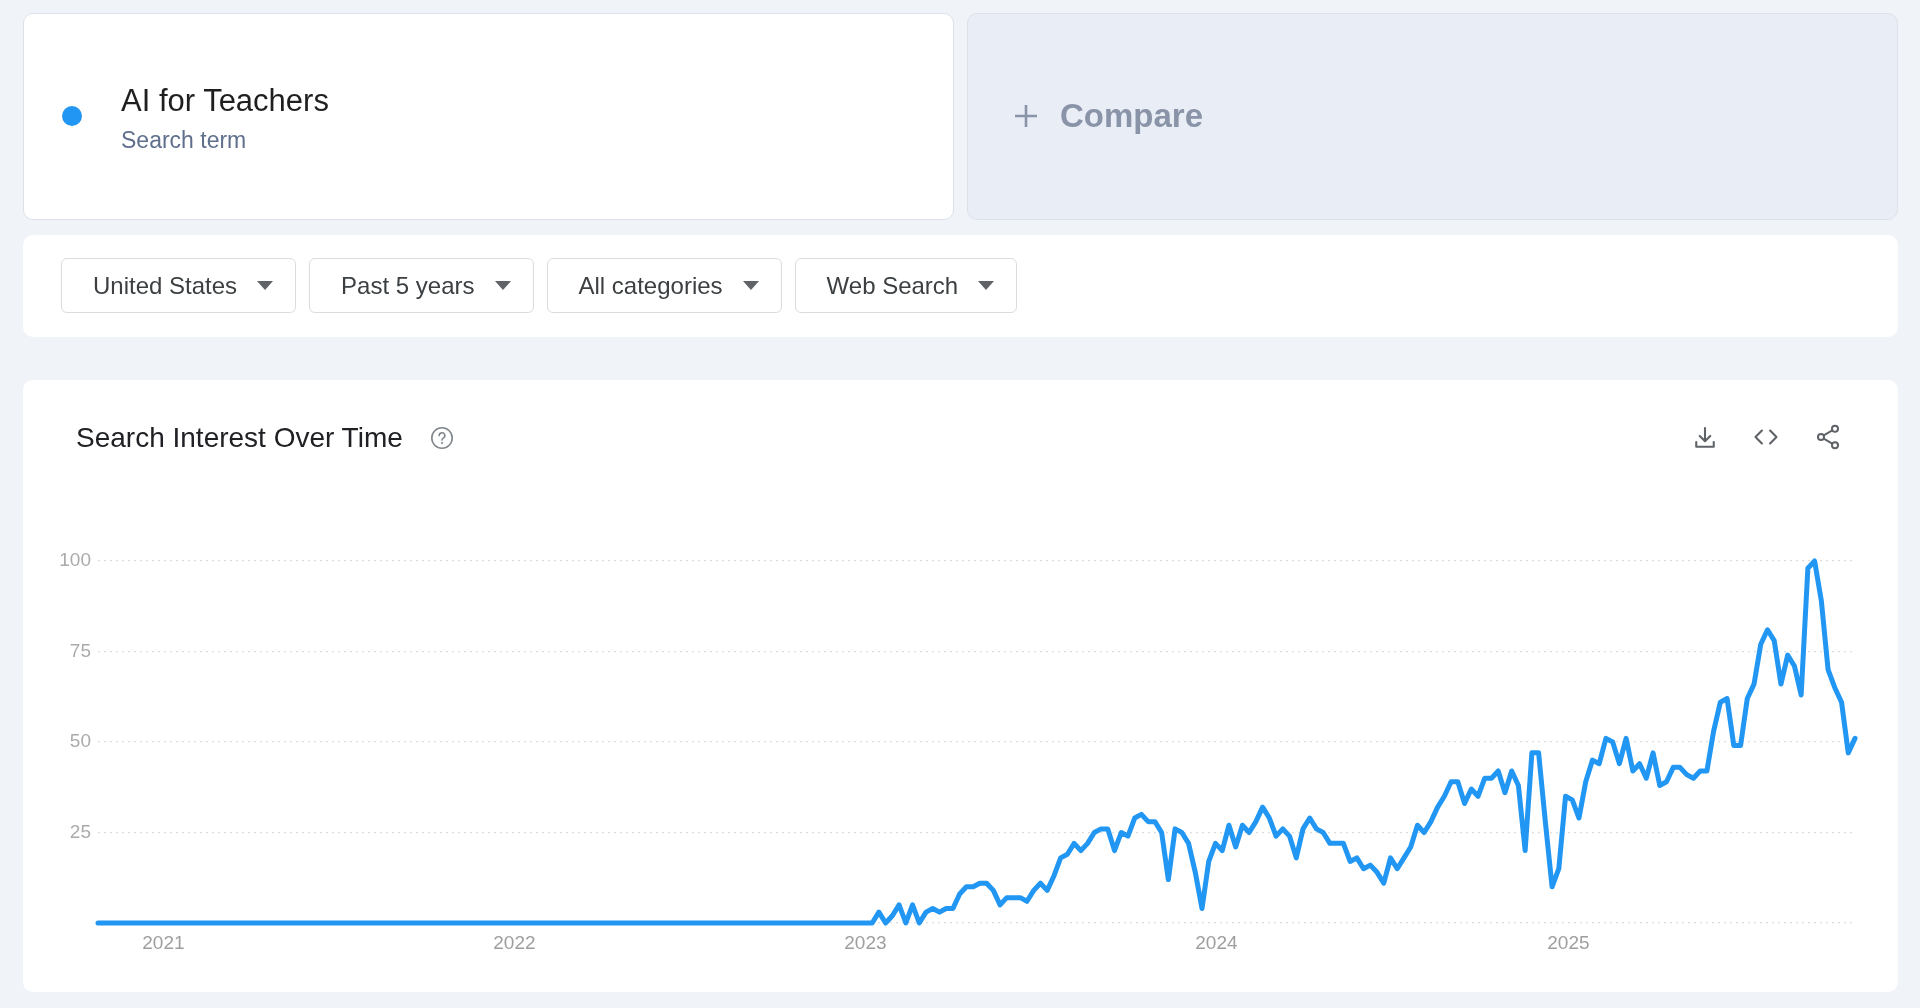 The image size is (1920, 1008). What do you see at coordinates (239, 438) in the screenshot?
I see `chart-title: Search Interest Over Time` at bounding box center [239, 438].